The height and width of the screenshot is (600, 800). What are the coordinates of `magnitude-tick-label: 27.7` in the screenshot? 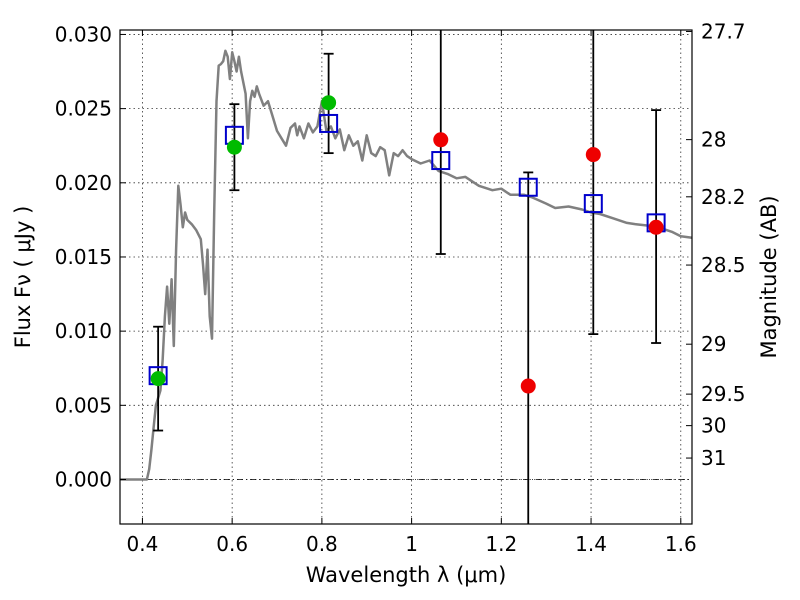 It's located at (723, 31).